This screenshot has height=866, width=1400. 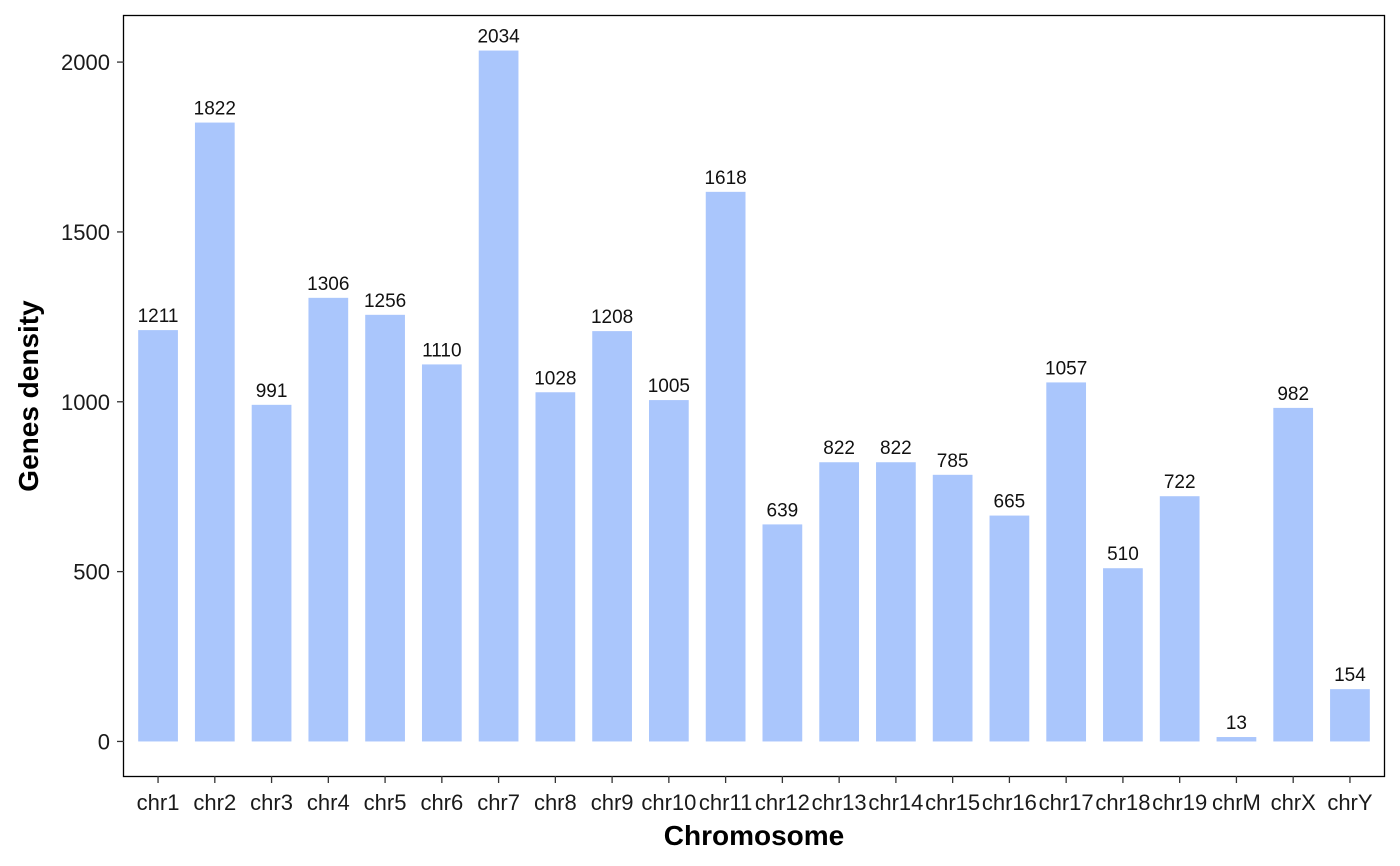 I want to click on x-tick-label-chr4: chr4, so click(x=328, y=802).